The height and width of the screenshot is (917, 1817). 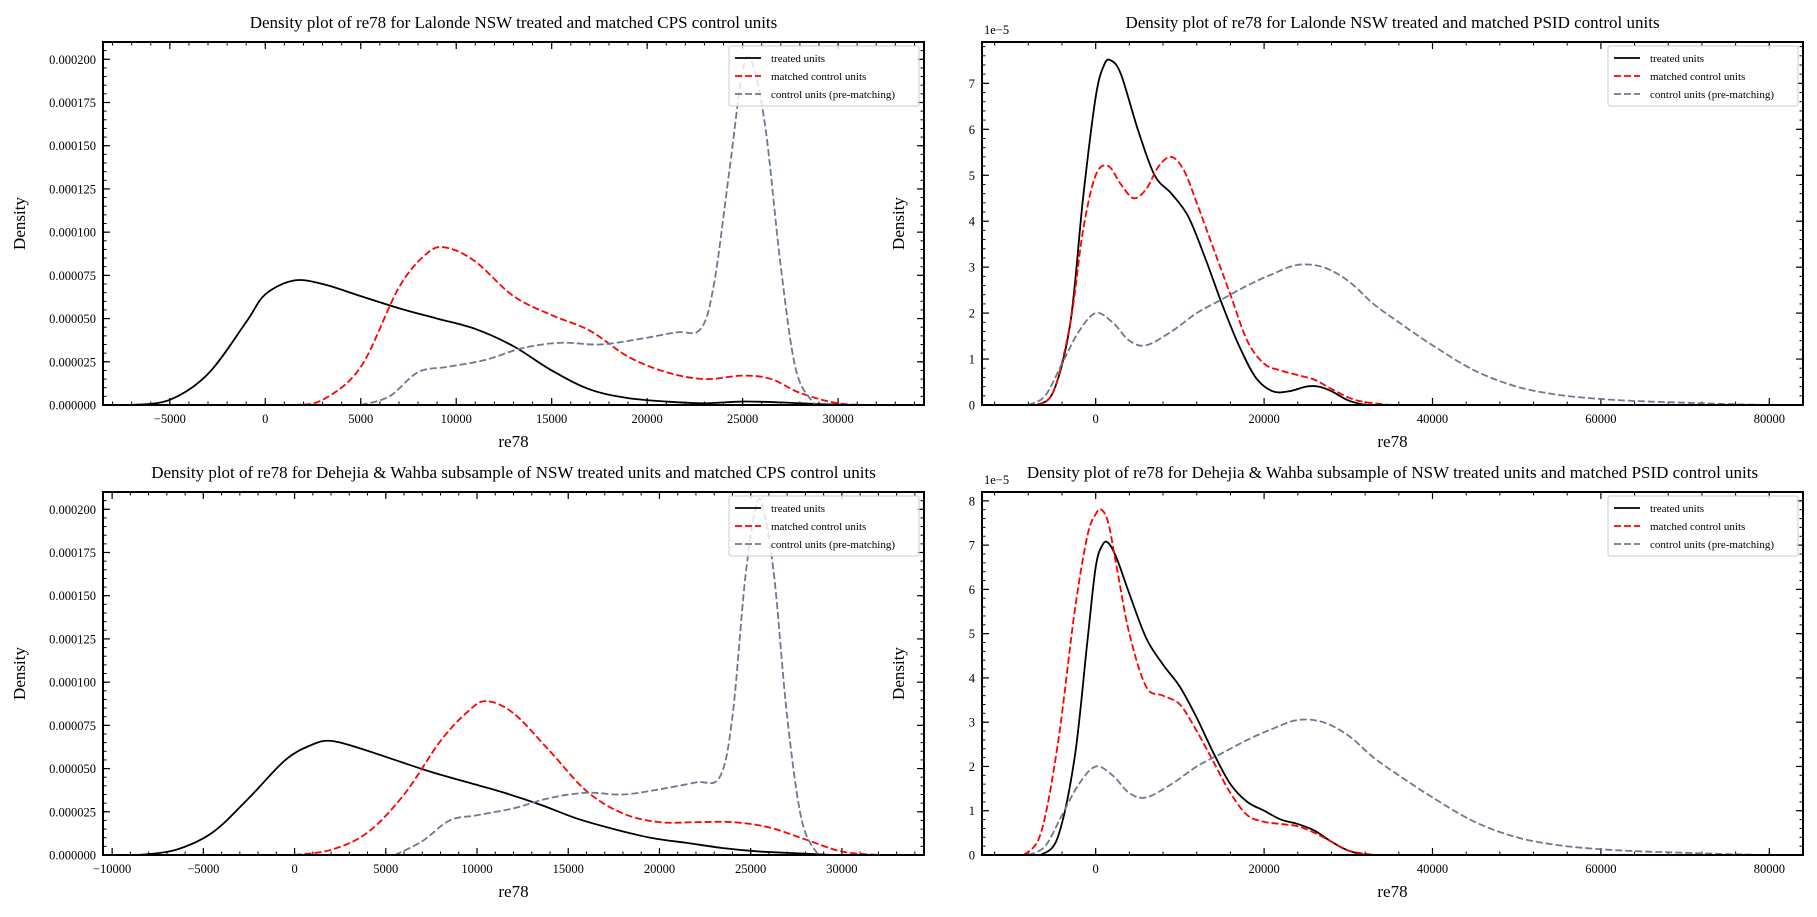 What do you see at coordinates (112, 869) in the screenshot?
I see `x-tick-label: −10000` at bounding box center [112, 869].